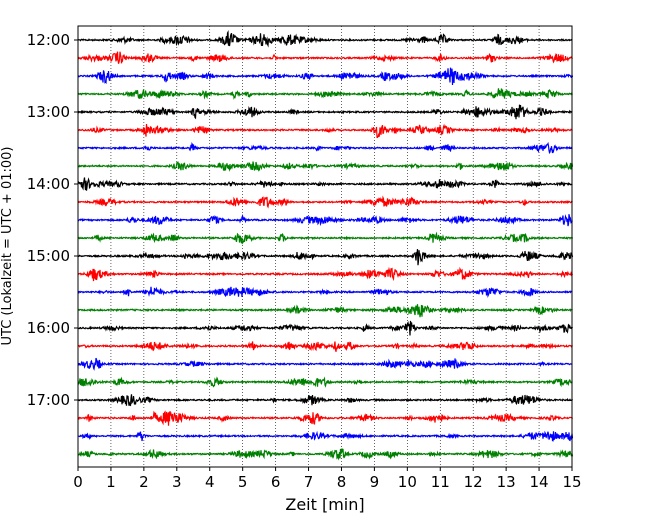 The image size is (650, 520). What do you see at coordinates (48, 328) in the screenshot?
I see `y-tick-label: 16:00` at bounding box center [48, 328].